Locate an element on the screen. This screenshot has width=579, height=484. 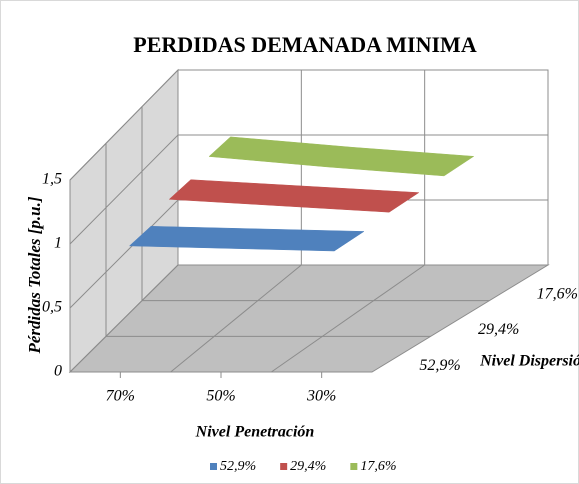
y-tick-label: 0,5 is located at coordinates (52, 307).